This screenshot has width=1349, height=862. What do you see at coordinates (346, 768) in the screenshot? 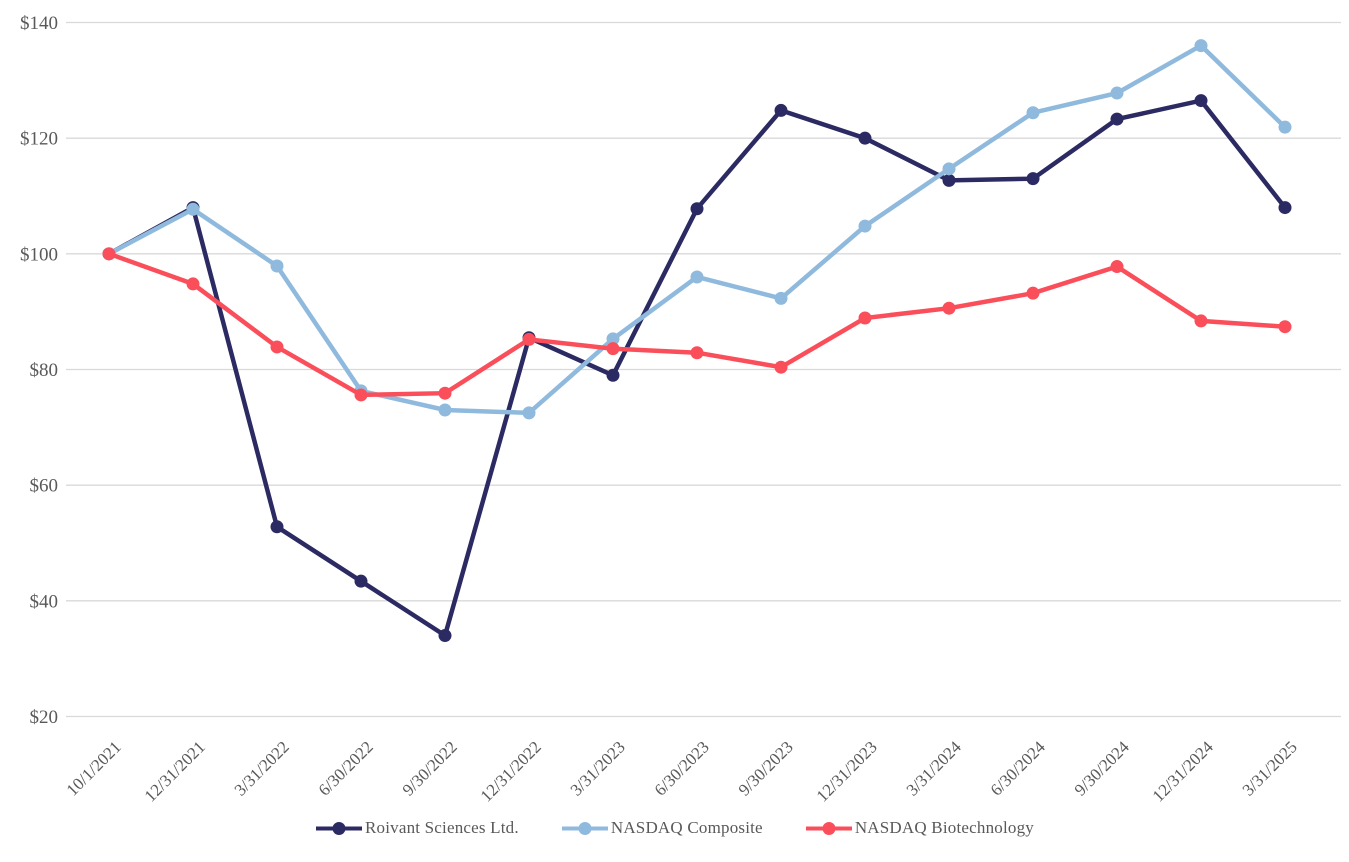
I see `x-axis-tick-label: 6/30/2022` at bounding box center [346, 768].